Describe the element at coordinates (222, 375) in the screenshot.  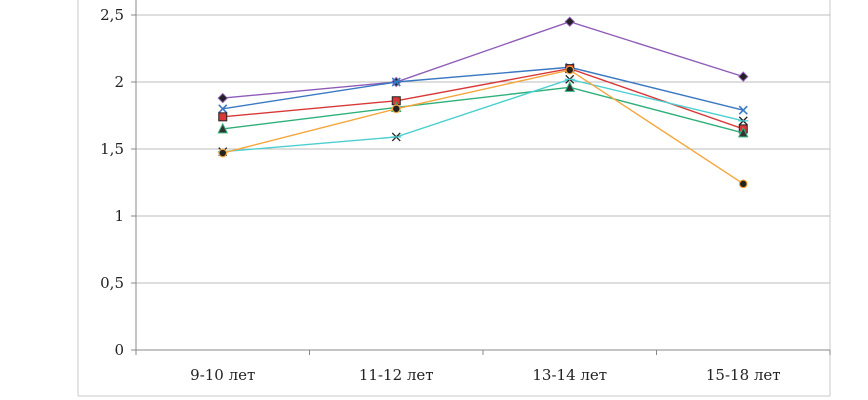
I see `x-tick-label: 9-10 лет` at that location.